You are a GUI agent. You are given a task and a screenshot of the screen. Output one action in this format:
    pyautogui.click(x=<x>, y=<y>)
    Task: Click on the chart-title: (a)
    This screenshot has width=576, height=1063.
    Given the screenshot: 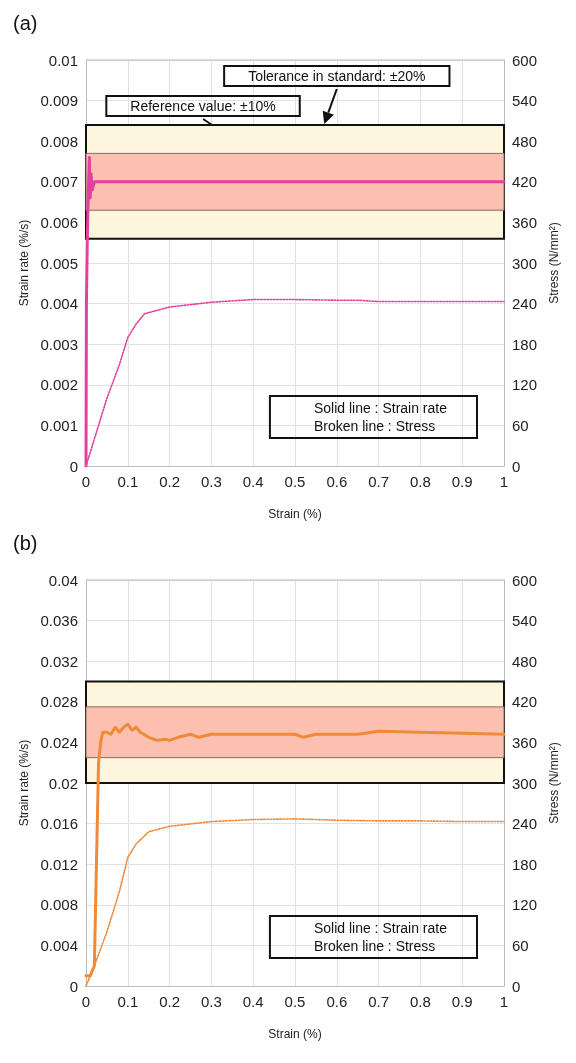 What is the action you would take?
    pyautogui.click(x=25, y=23)
    